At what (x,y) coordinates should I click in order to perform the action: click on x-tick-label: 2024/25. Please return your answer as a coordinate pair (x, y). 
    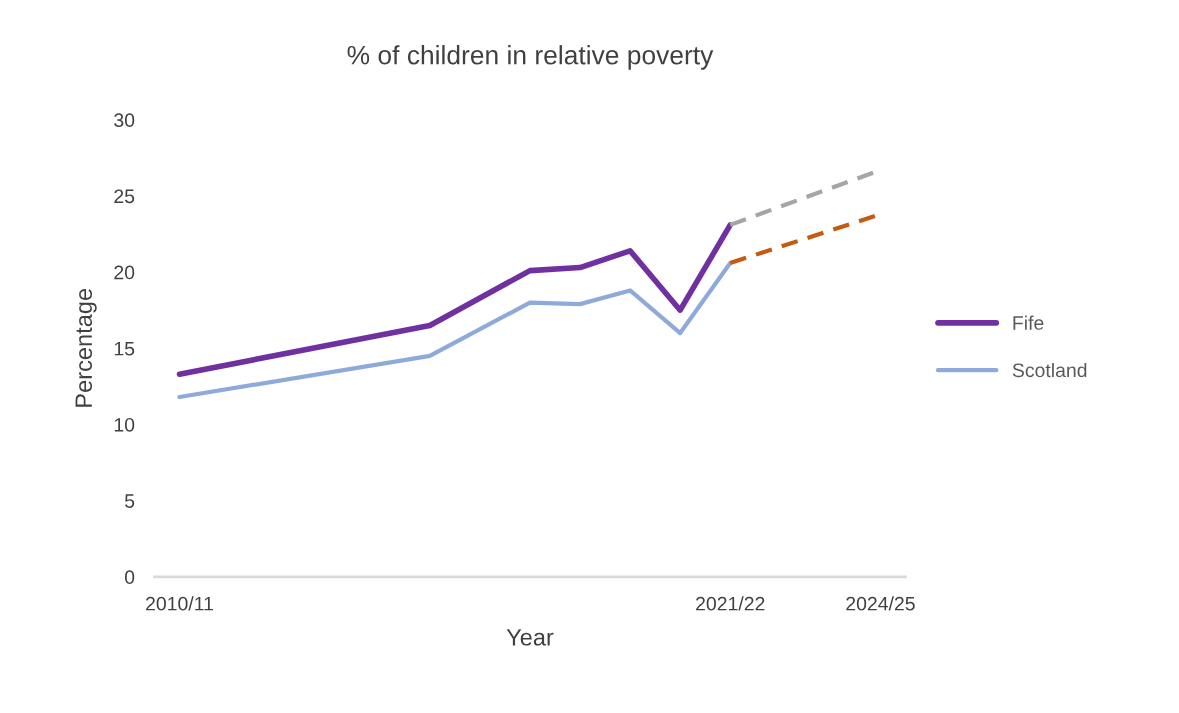
    Looking at the image, I should click on (880, 603).